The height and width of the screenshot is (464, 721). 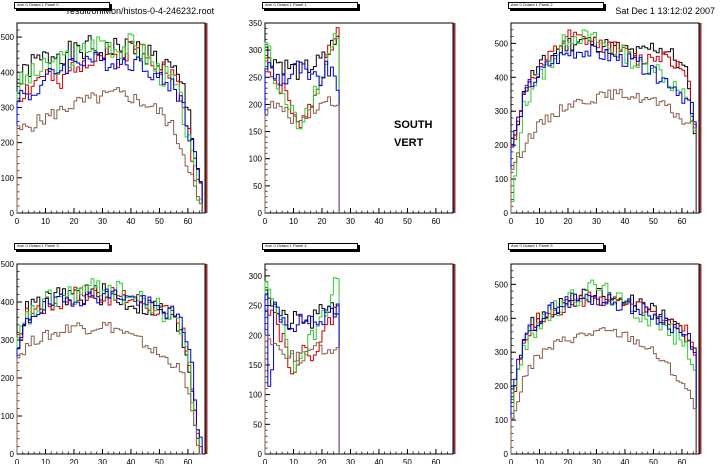 What do you see at coordinates (310, 5) in the screenshot?
I see `panel-title: Arm 0 Octant 1 Panel 1` at bounding box center [310, 5].